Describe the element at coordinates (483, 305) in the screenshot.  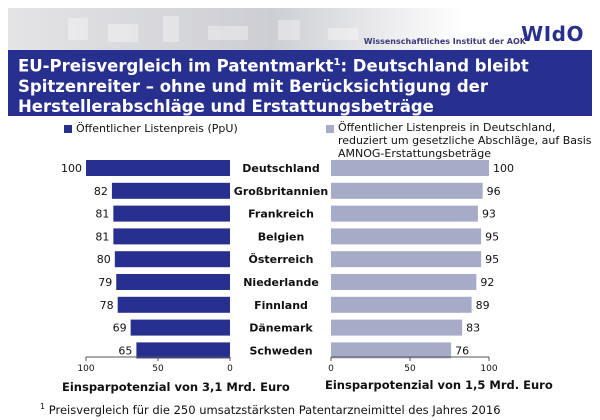
I see `right-value-label-6: 89` at that location.